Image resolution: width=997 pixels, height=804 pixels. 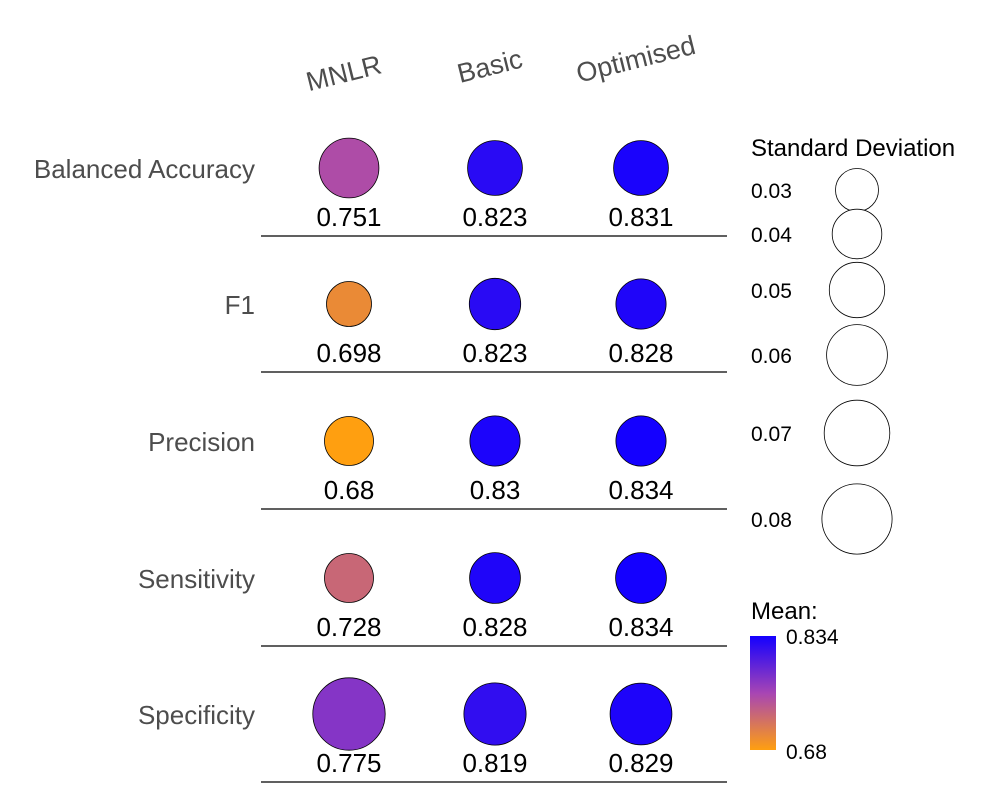 I want to click on value-label: 0.819, so click(x=494, y=763).